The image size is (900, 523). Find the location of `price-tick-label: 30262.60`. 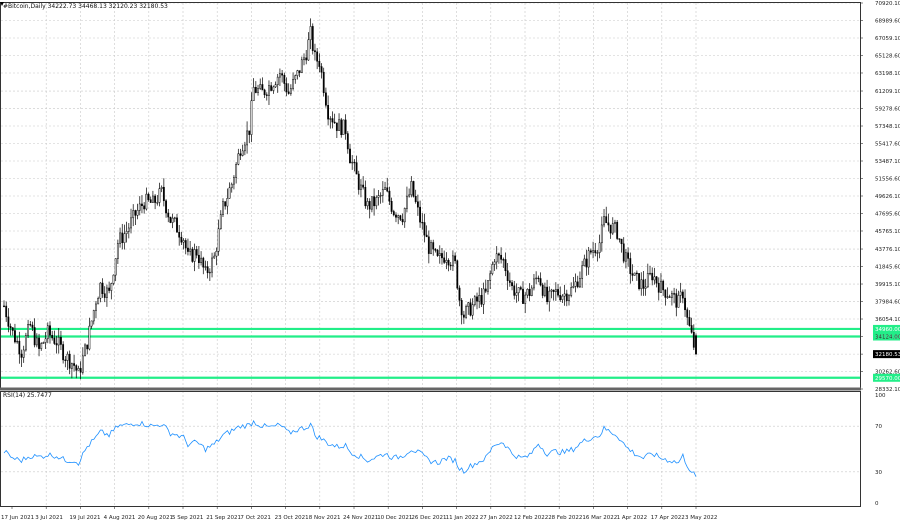

price-tick-label: 30262.60 is located at coordinates (887, 373).